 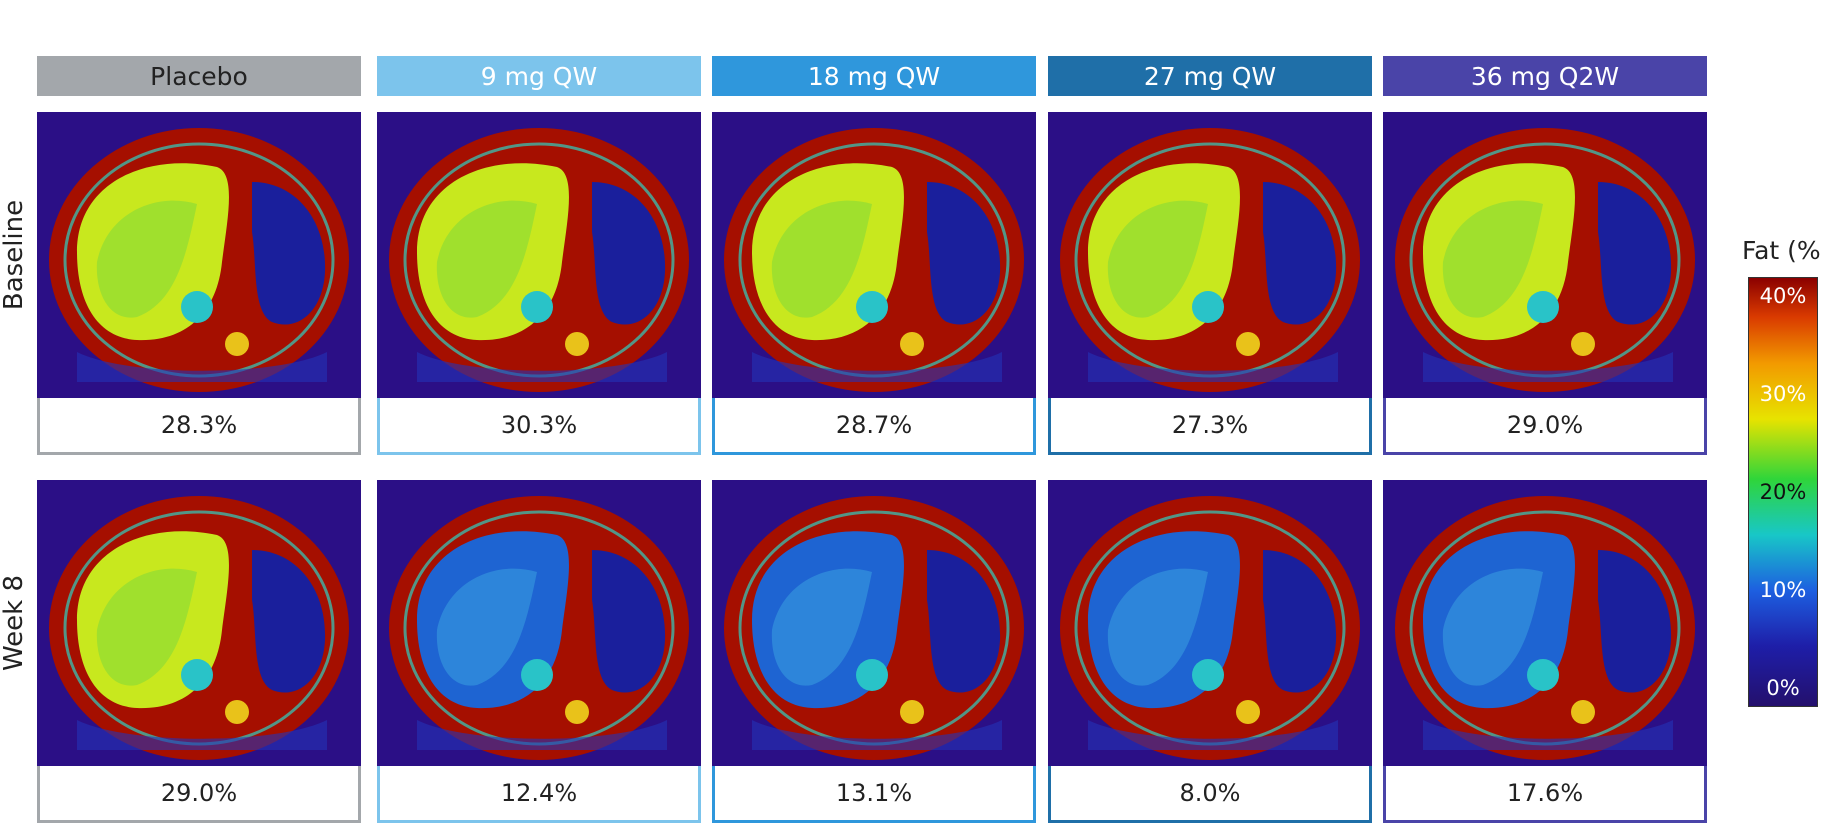 I want to click on legend-tick-20: 20%, so click(x=1783, y=492).